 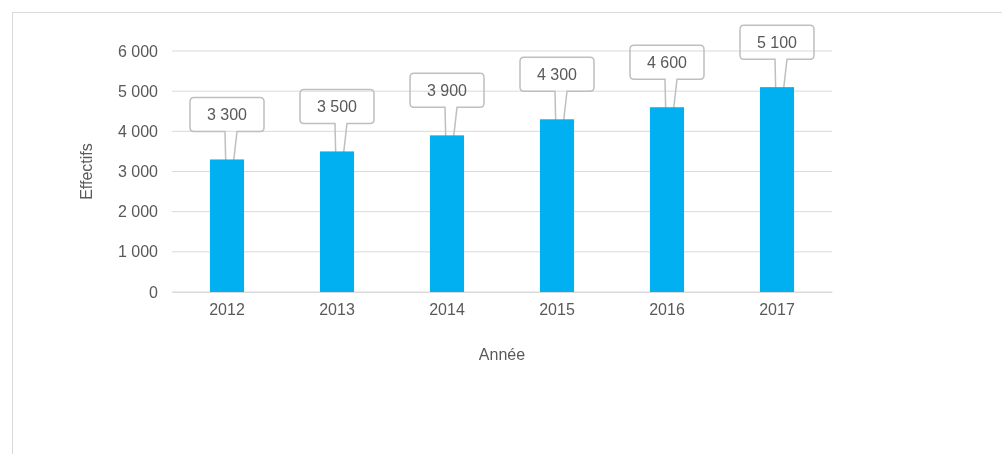 I want to click on x-tick-label: 2015, so click(x=557, y=310).